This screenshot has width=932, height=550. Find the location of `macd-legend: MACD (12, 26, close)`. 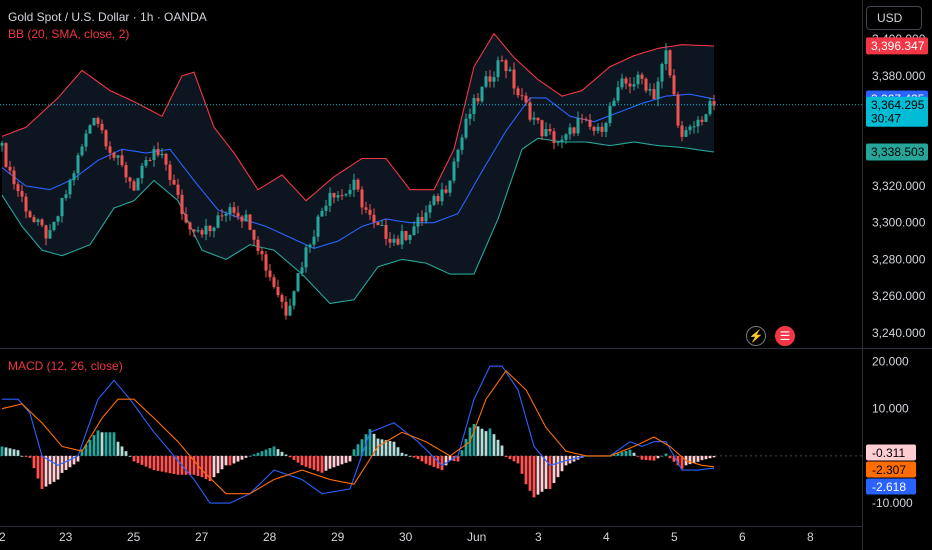

macd-legend: MACD (12, 26, close) is located at coordinates (65, 366).